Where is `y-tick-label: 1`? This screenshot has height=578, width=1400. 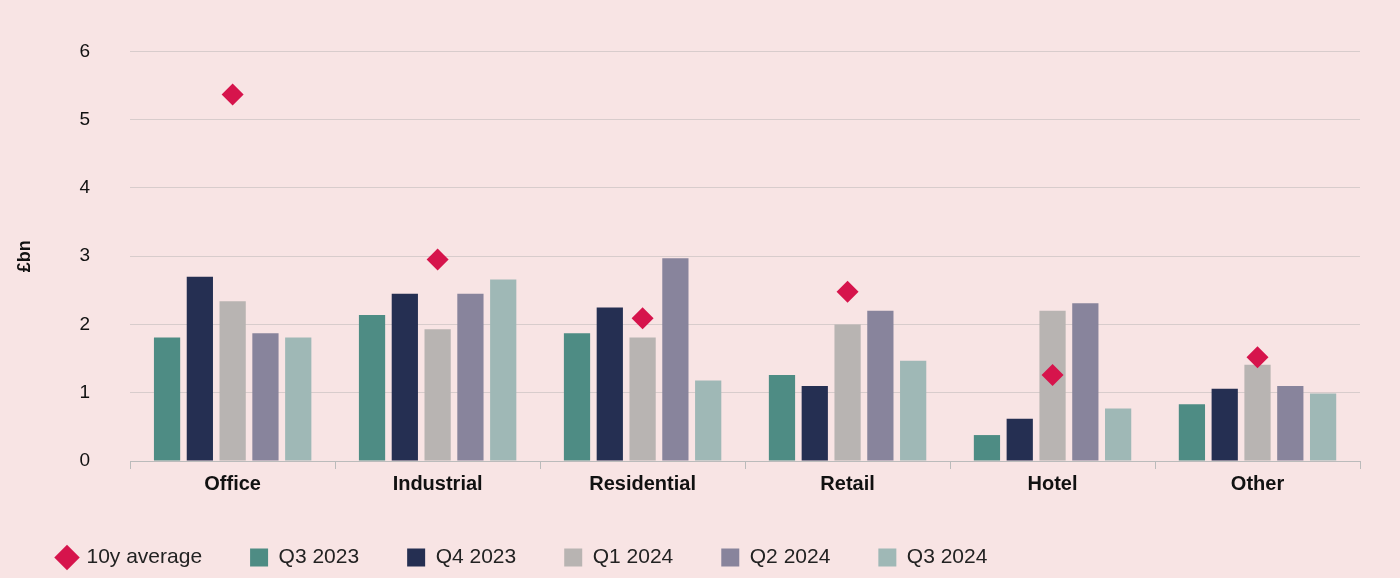
y-tick-label: 1 is located at coordinates (85, 391).